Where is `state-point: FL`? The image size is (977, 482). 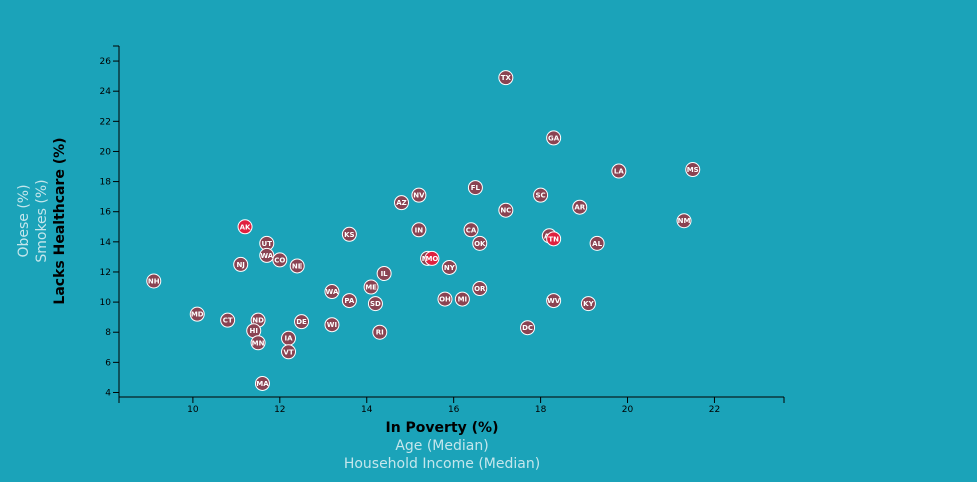 state-point: FL is located at coordinates (475, 188).